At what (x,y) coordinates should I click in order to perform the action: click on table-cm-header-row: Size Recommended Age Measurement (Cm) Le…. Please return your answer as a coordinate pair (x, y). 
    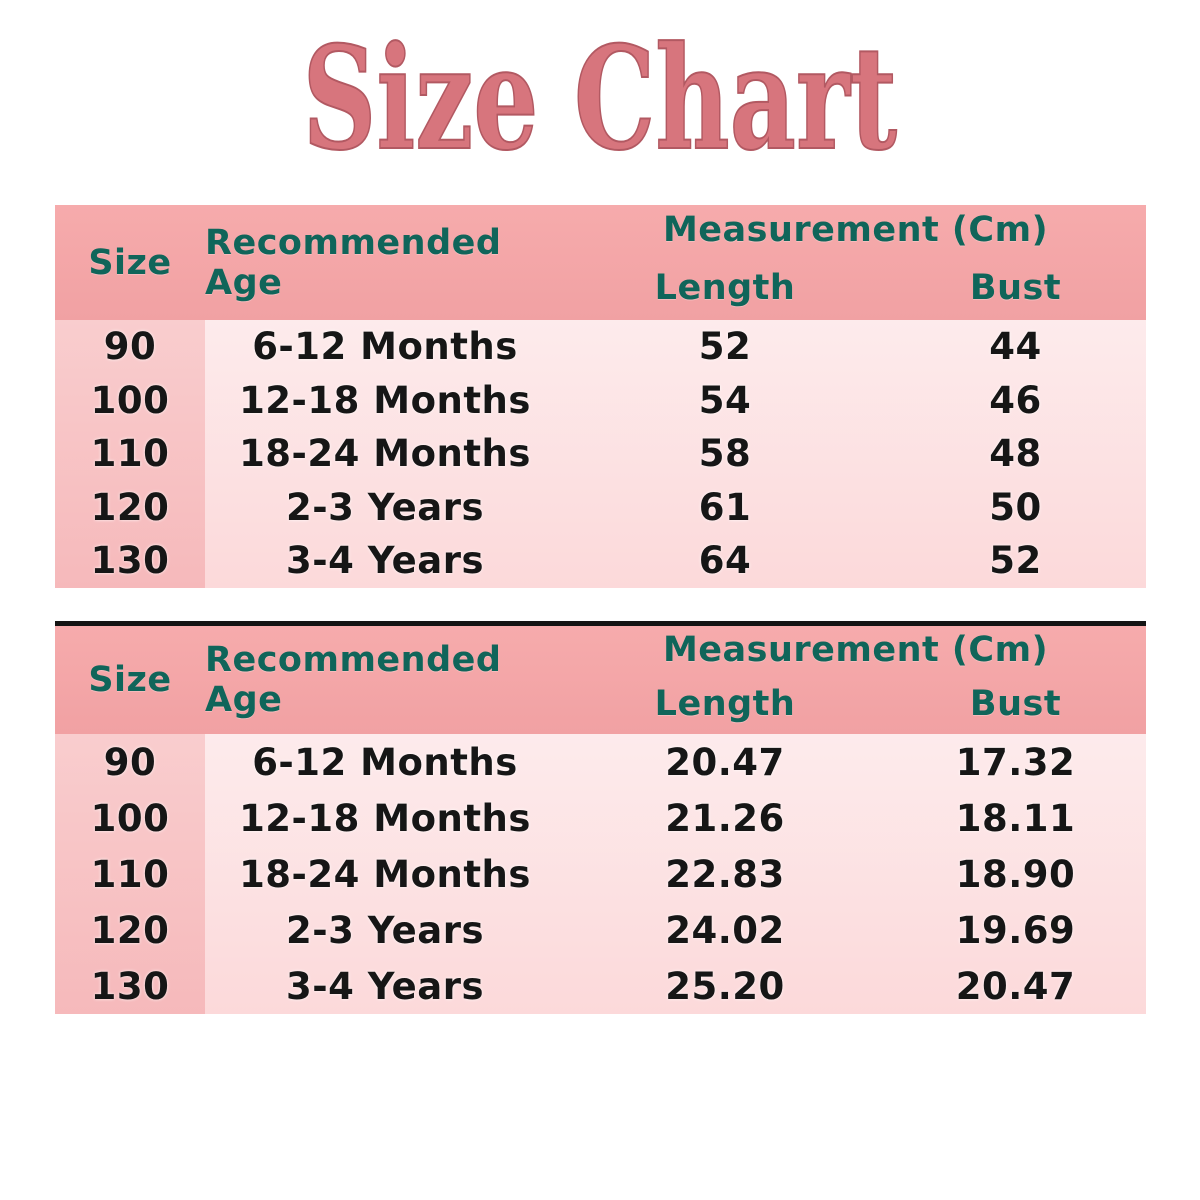
    Looking at the image, I should click on (600, 262).